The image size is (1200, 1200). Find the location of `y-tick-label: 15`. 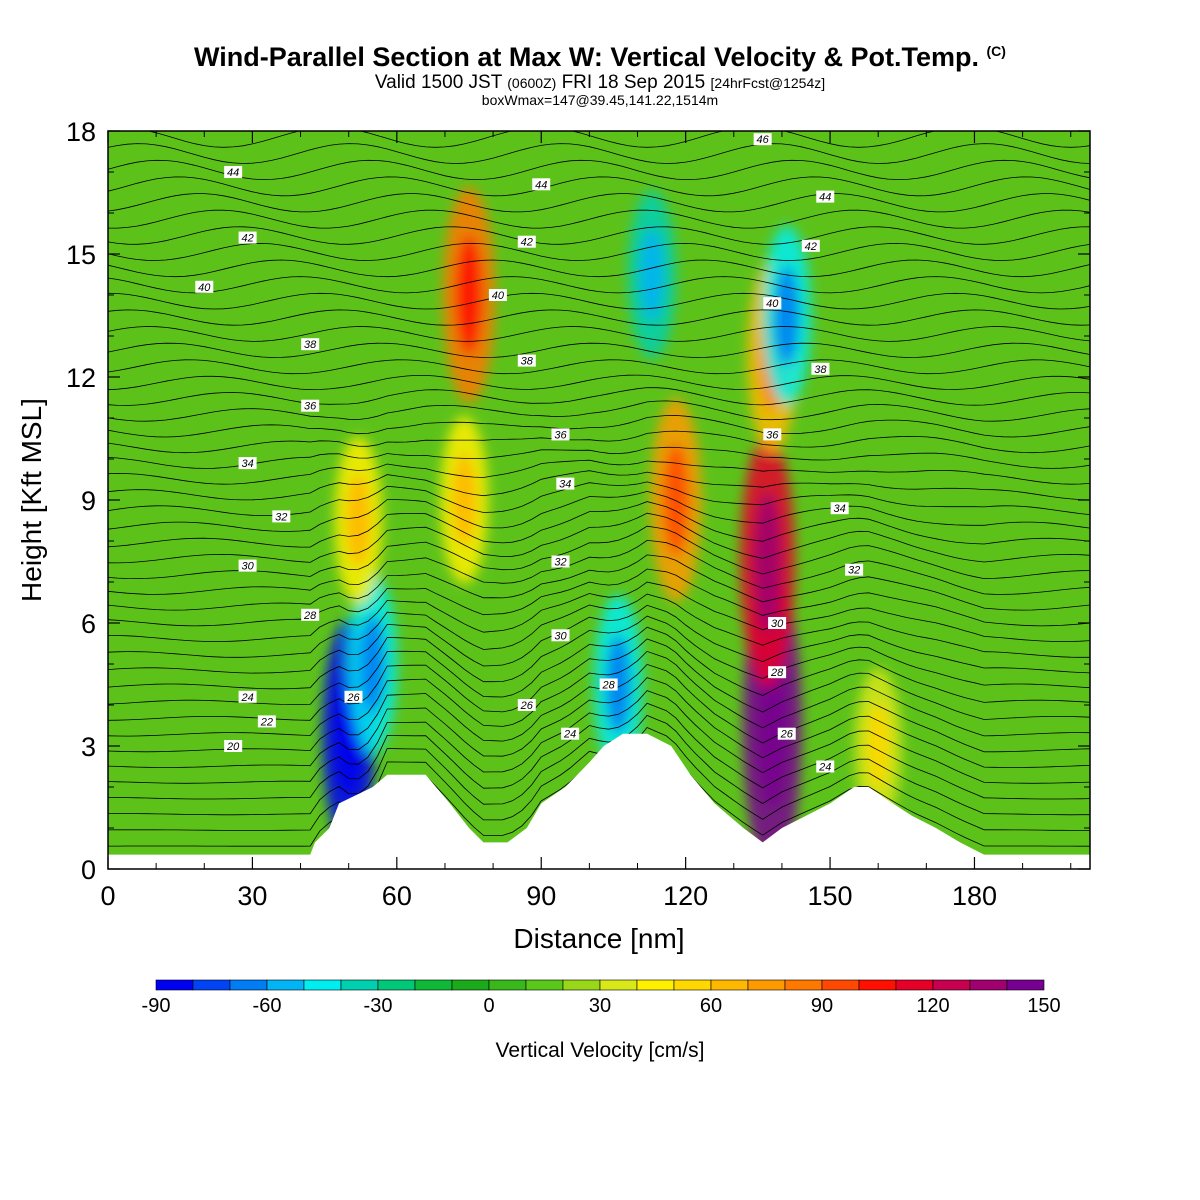

y-tick-label: 15 is located at coordinates (81, 255).